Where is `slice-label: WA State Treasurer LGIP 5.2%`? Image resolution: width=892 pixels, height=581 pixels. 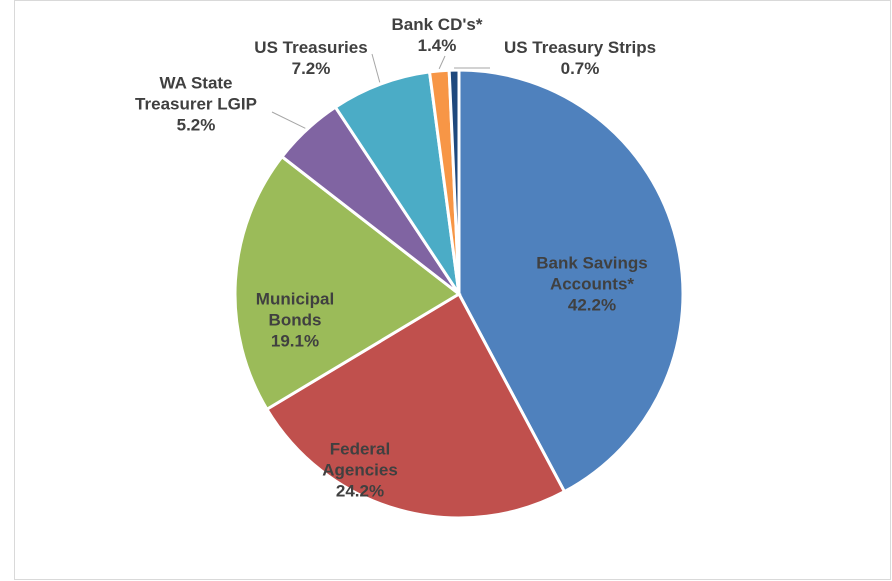 slice-label: WA State Treasurer LGIP 5.2% is located at coordinates (196, 104).